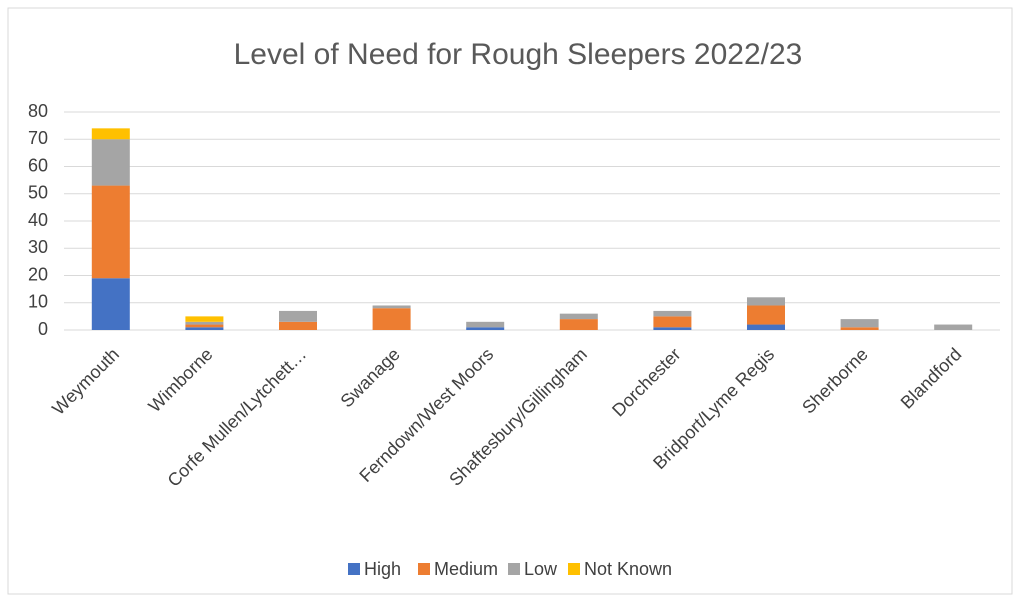  Describe the element at coordinates (466, 569) in the screenshot. I see `legend-label: Medium` at that location.